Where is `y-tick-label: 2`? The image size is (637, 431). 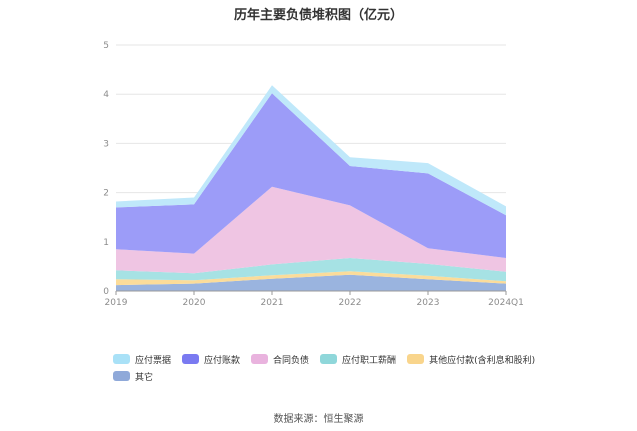
y-tick-label: 2 is located at coordinates (106, 194).